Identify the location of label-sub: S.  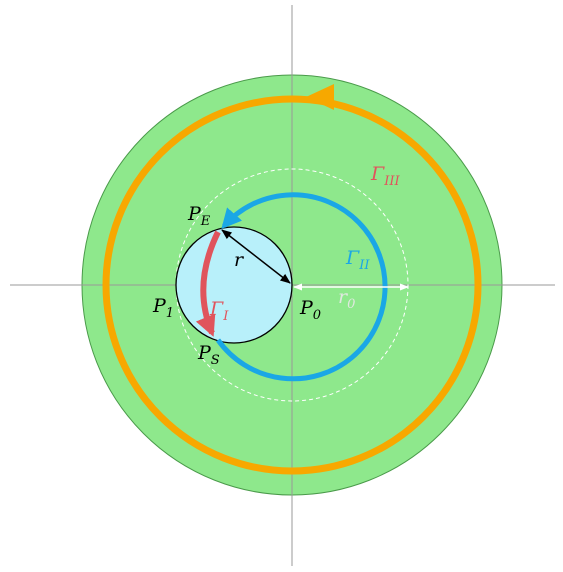
(215, 360).